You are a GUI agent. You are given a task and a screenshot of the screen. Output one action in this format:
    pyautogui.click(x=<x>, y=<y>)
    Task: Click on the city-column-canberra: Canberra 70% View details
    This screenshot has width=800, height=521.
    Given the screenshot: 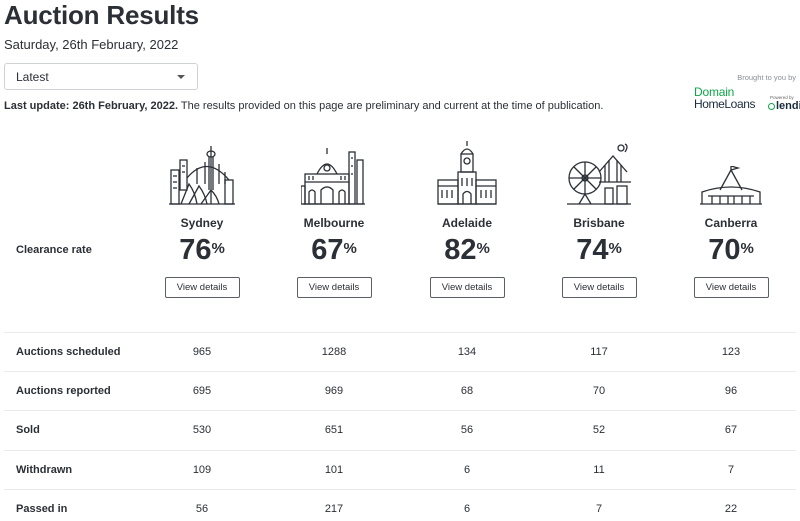 What is the action you would take?
    pyautogui.click(x=731, y=219)
    